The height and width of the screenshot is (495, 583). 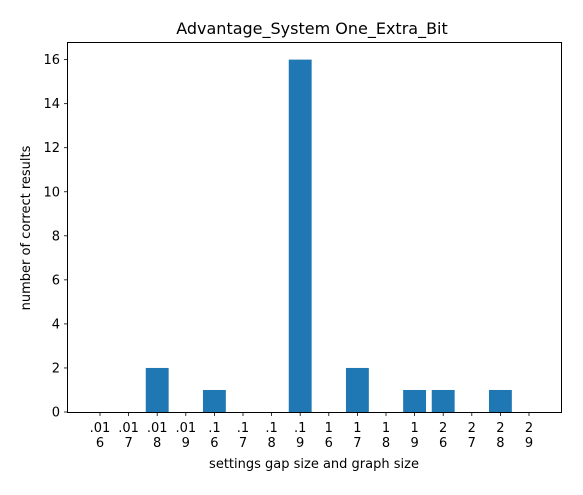 I want to click on y-tick-label: 10, so click(x=51, y=192).